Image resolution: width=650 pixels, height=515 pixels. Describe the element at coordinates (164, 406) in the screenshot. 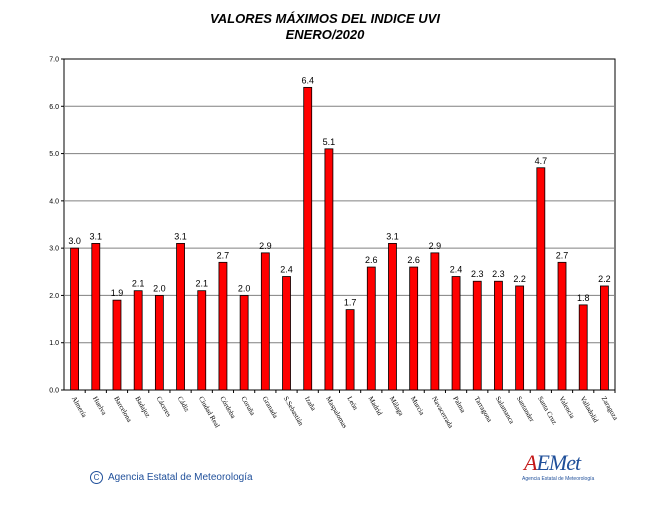

I see `x-tick-label: Cáceres` at that location.